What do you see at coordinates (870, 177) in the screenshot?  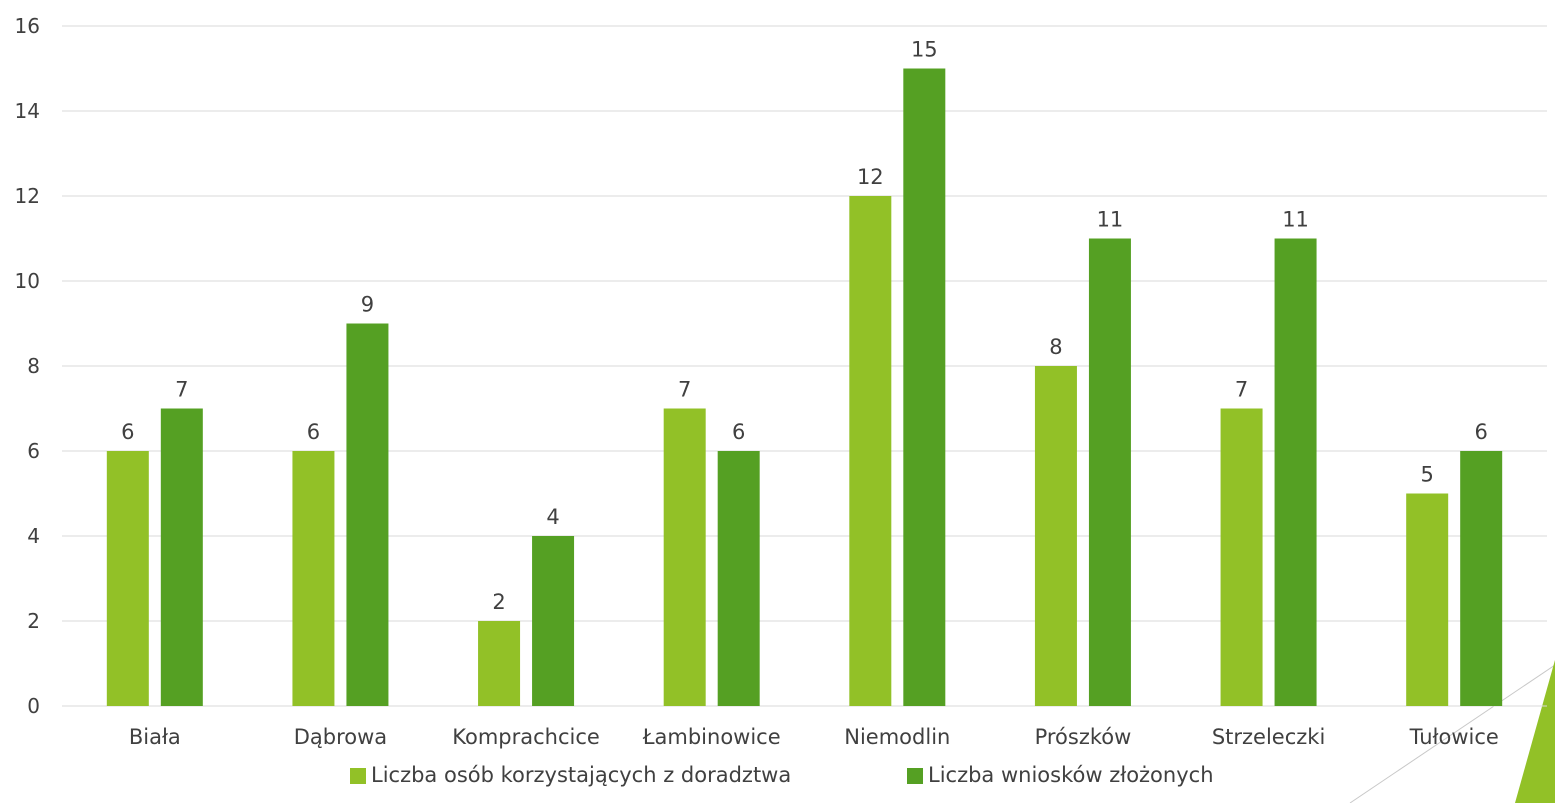 I see `data-label: 12` at bounding box center [870, 177].